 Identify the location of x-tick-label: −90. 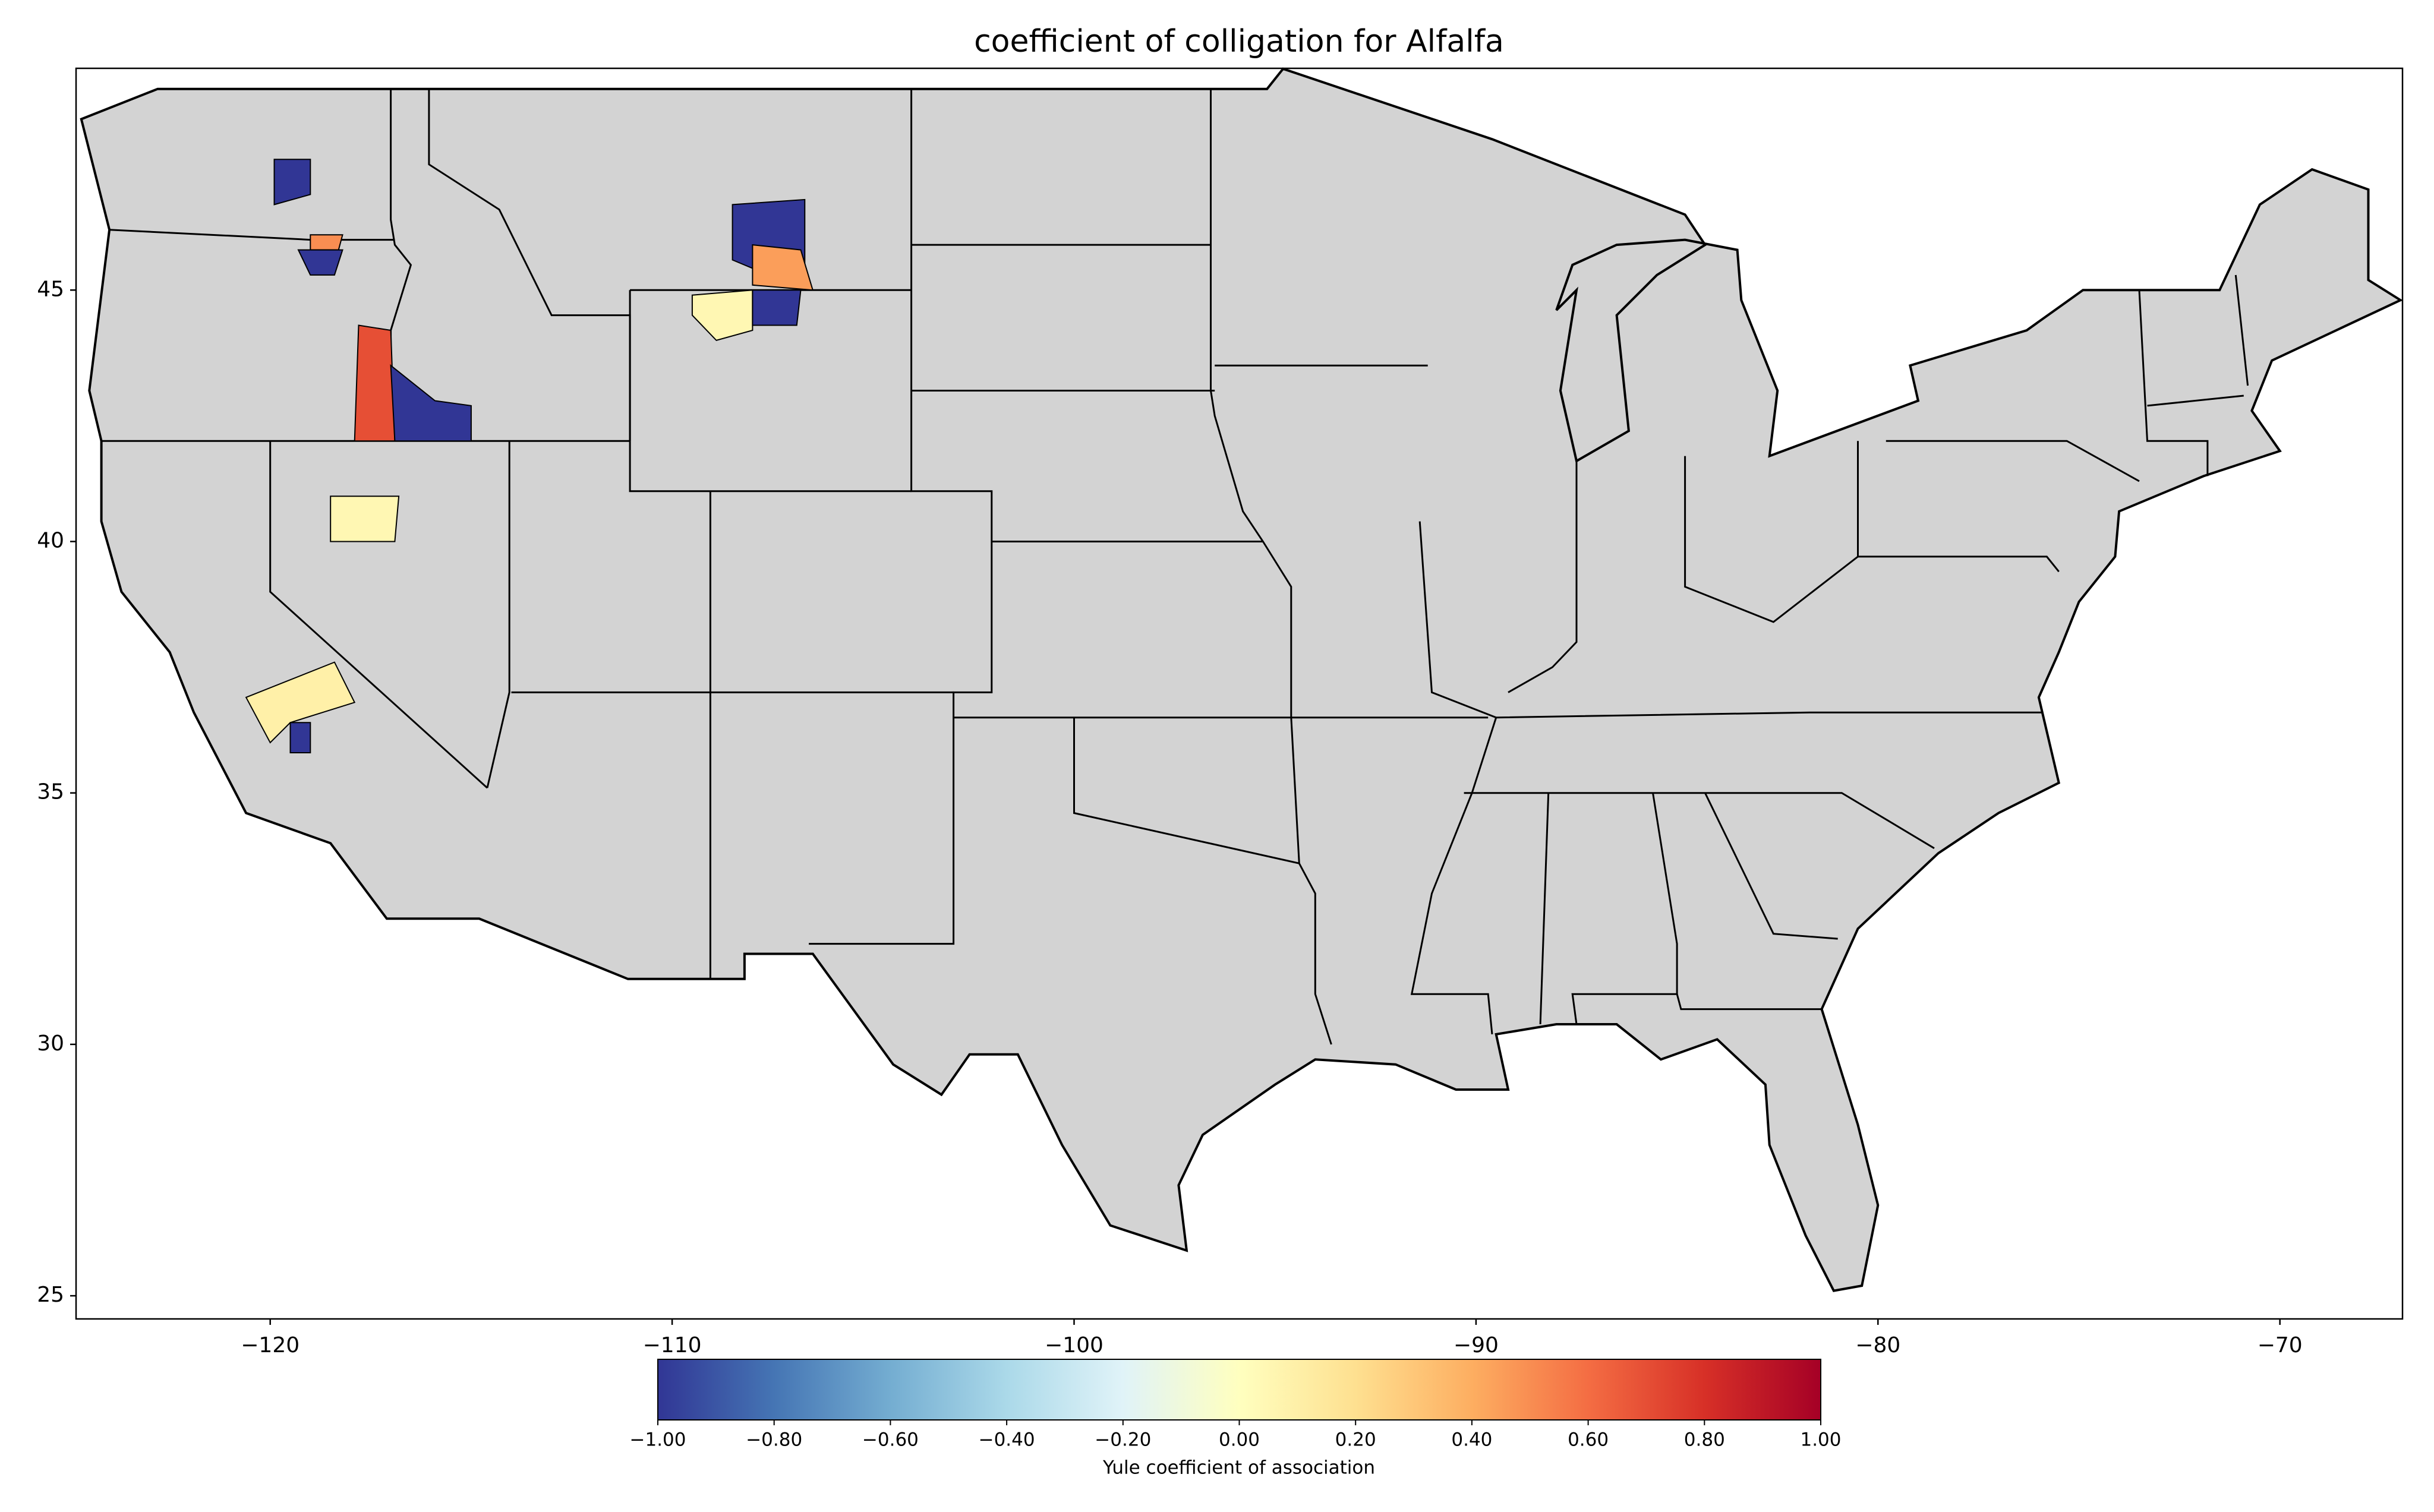
(1476, 1346).